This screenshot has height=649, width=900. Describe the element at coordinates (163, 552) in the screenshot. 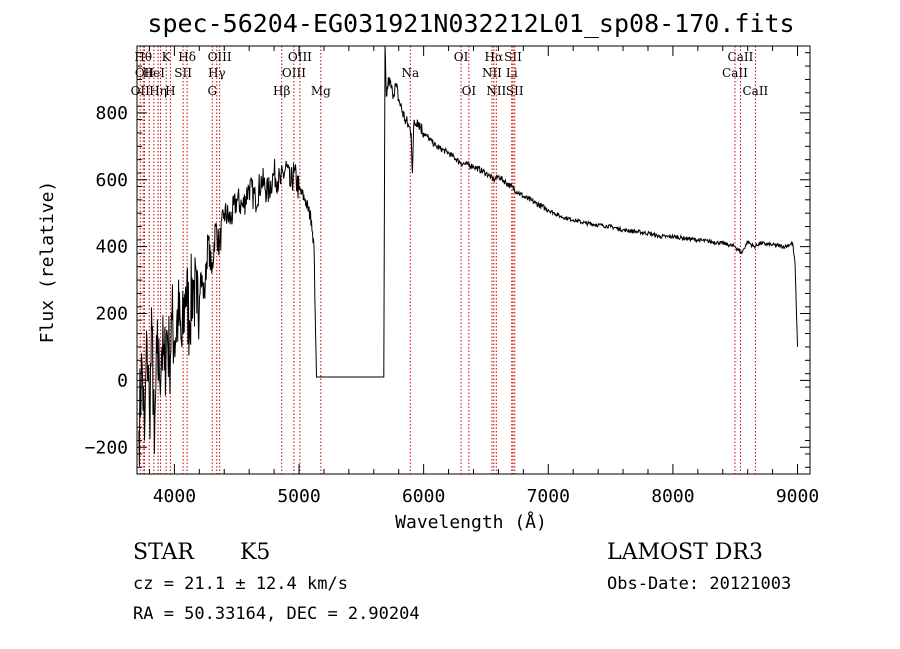

I see `object-class: STAR` at that location.